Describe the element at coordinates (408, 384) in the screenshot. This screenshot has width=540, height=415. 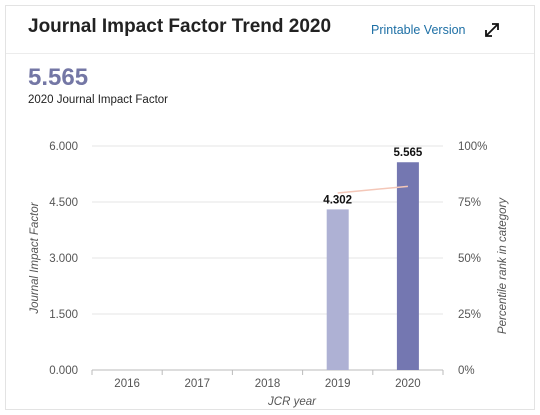
I see `x-tick-label: 2020` at that location.